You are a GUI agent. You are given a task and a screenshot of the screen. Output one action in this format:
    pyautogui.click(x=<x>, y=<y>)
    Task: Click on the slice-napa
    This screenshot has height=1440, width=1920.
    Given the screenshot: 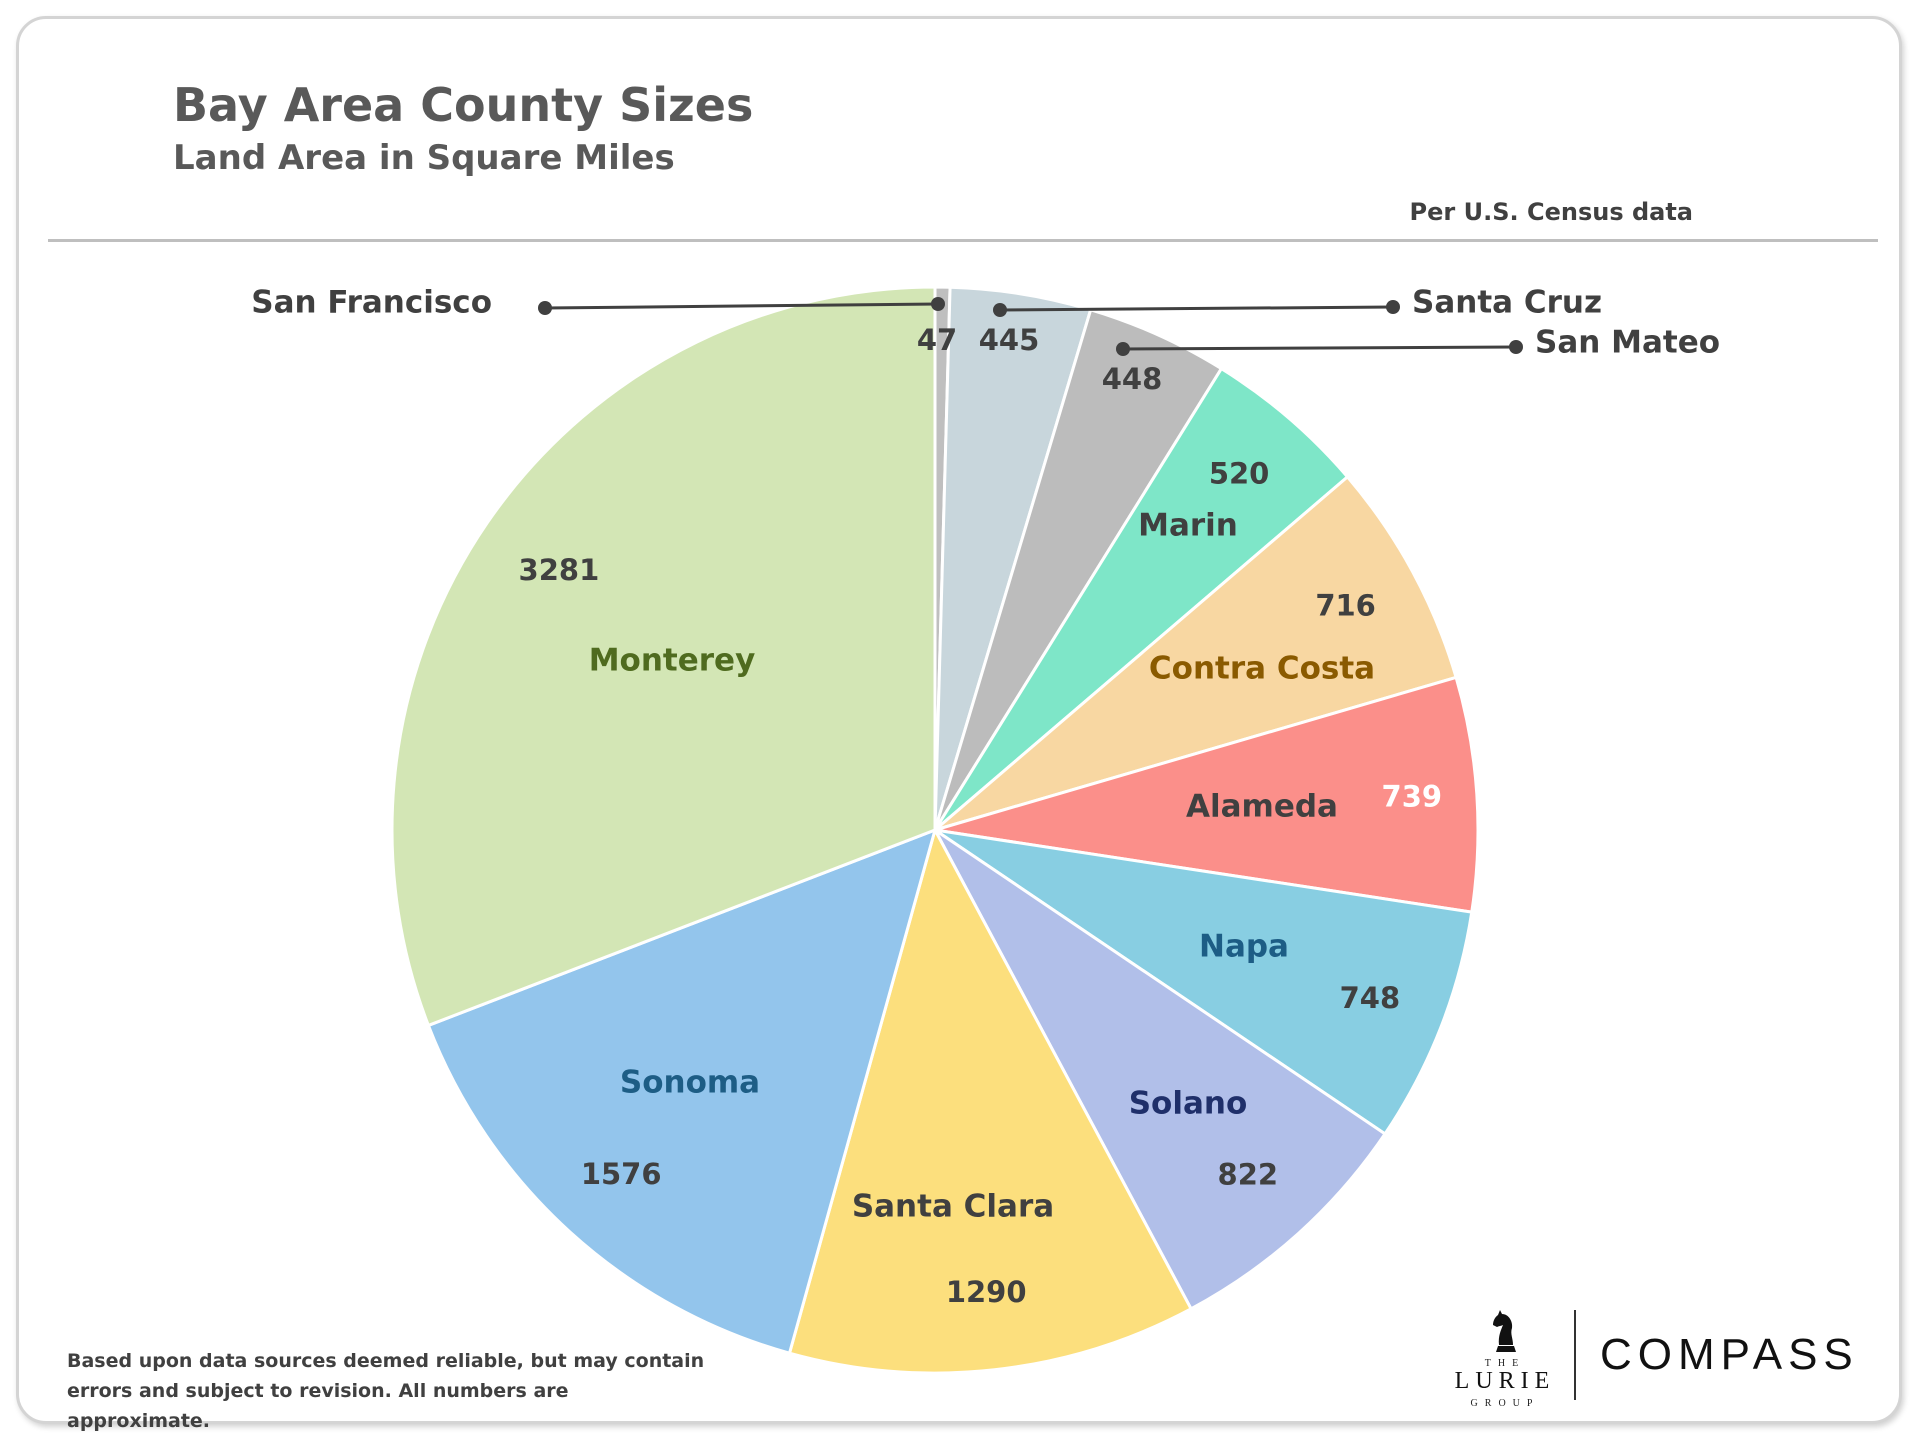 What is the action you would take?
    pyautogui.click(x=1204, y=982)
    